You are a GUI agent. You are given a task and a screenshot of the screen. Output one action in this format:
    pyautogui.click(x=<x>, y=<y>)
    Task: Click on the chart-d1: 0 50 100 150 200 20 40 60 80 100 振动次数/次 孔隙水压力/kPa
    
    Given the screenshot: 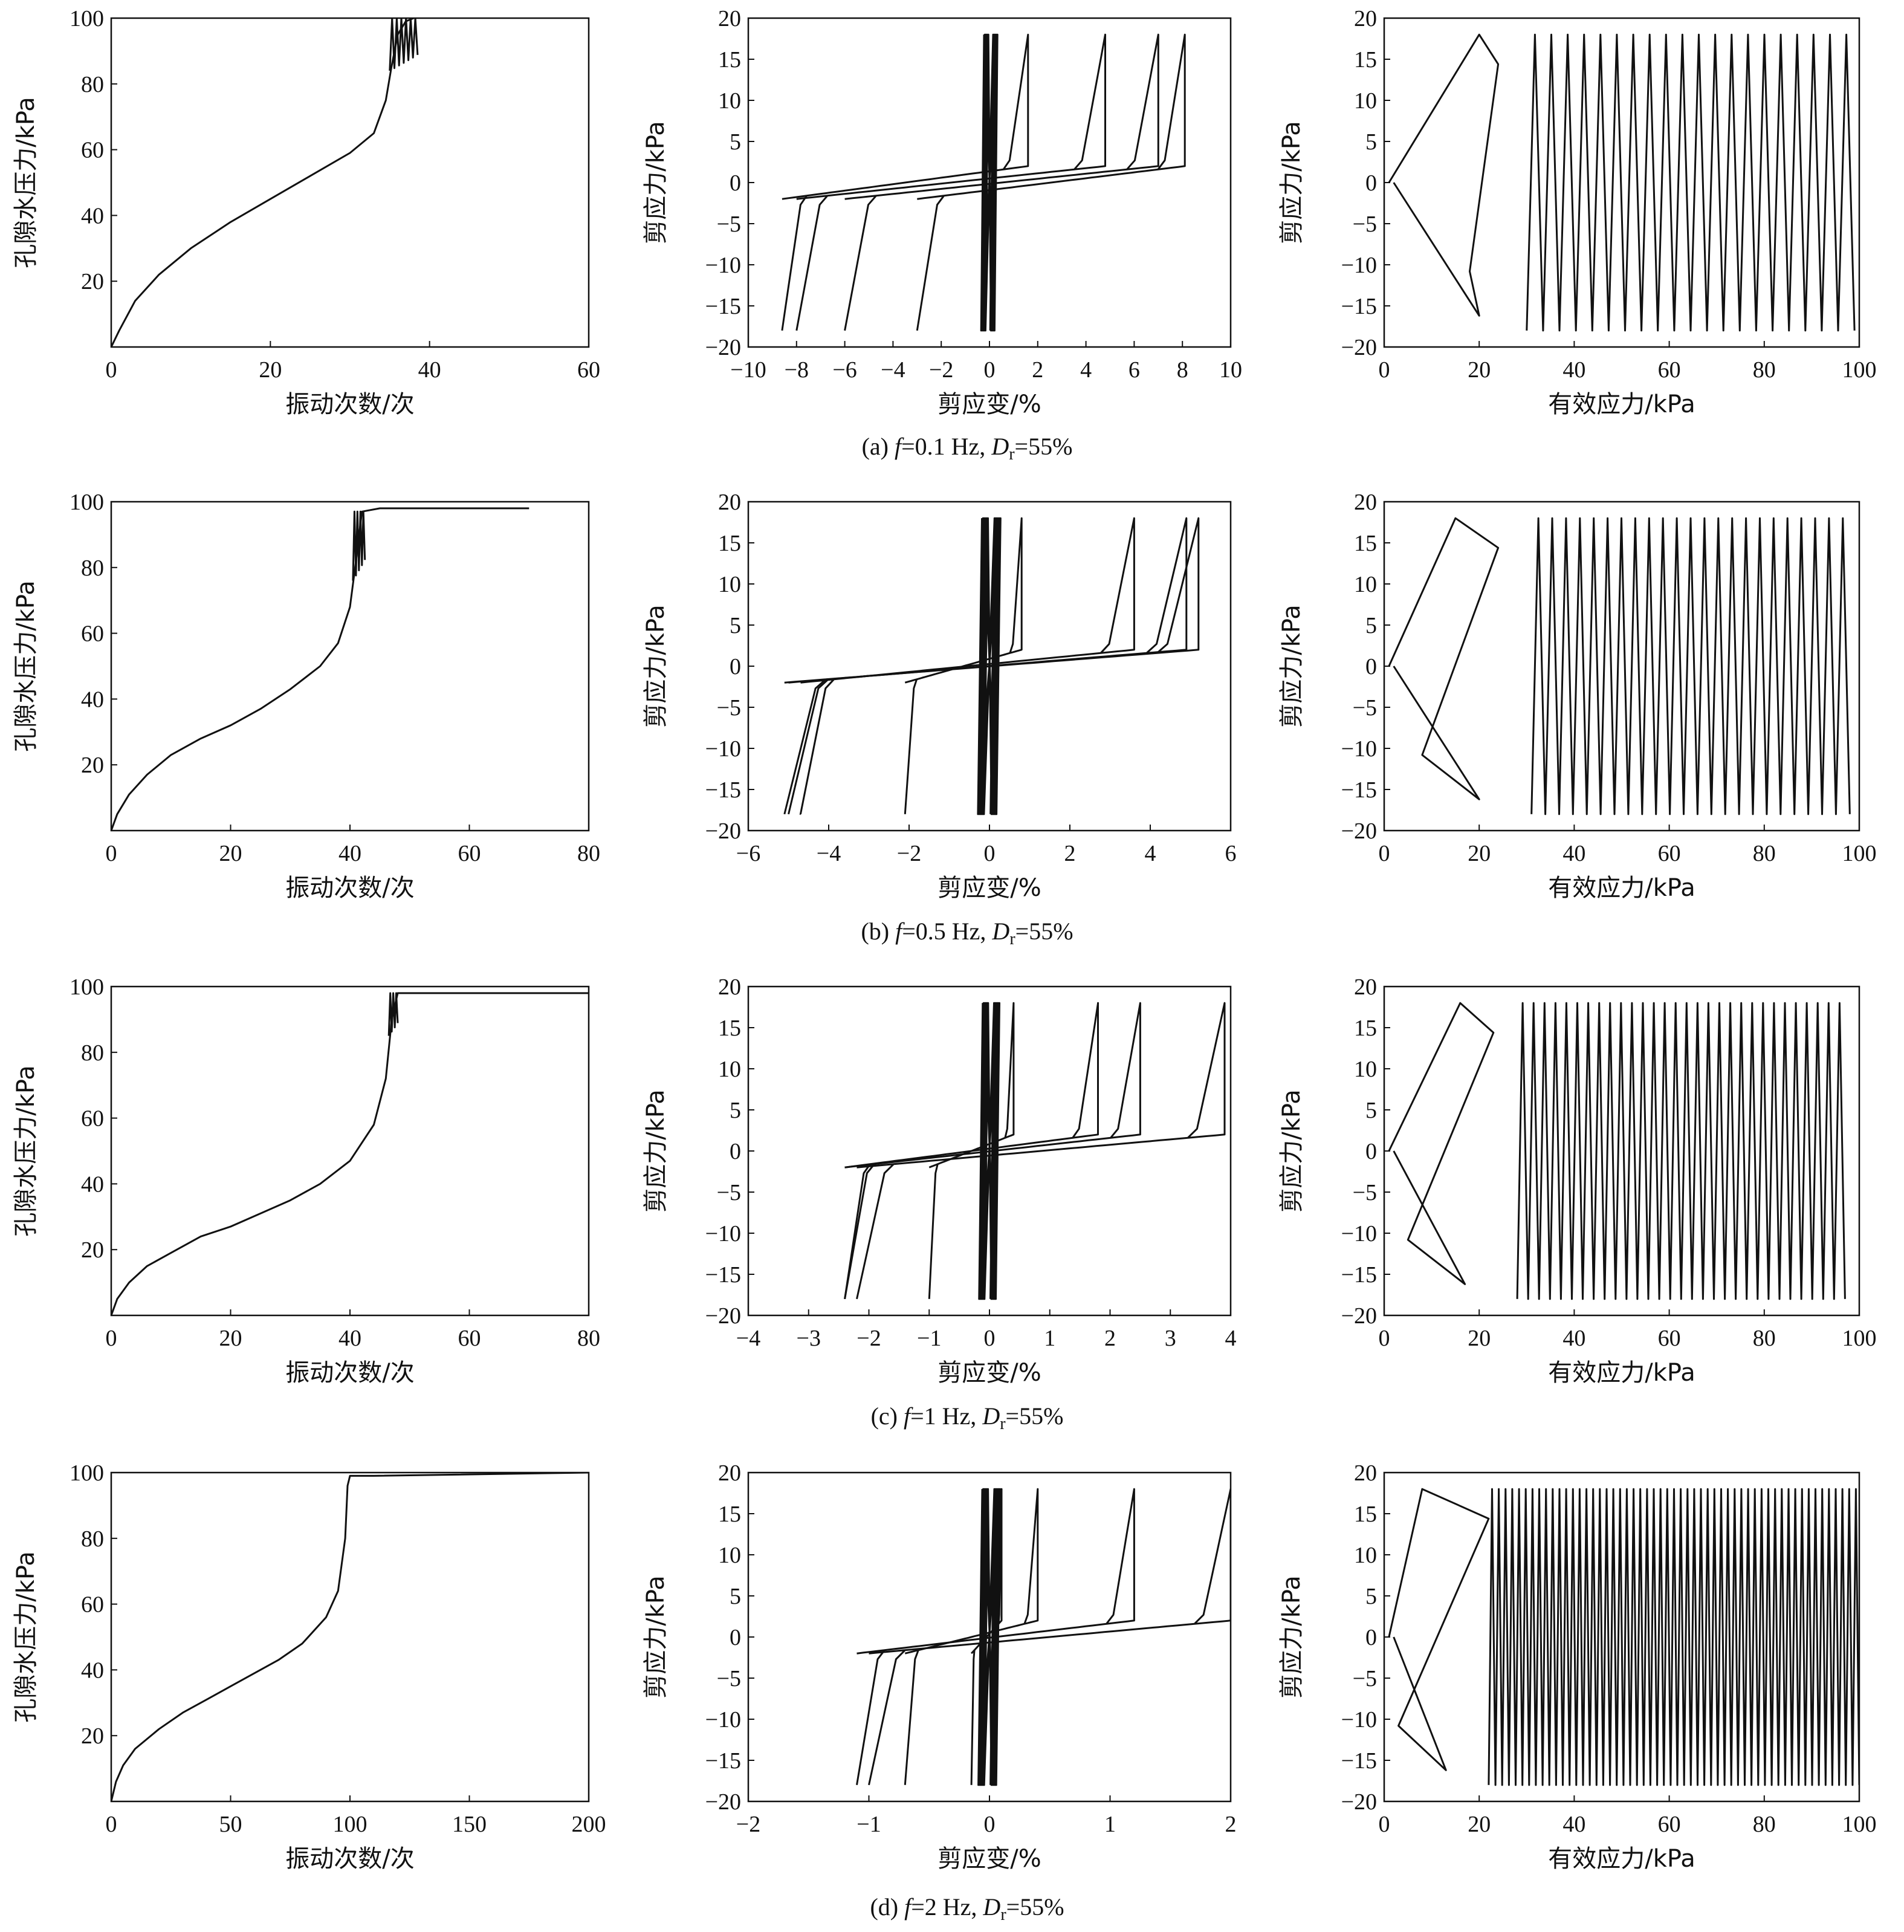 What is the action you would take?
    pyautogui.click(x=309, y=1666)
    